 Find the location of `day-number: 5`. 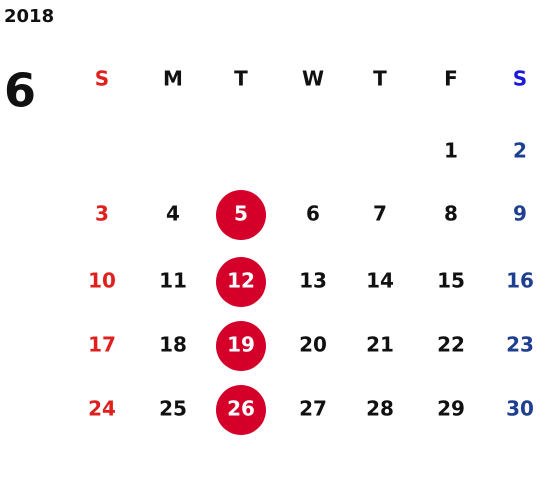

day-number: 5 is located at coordinates (241, 214).